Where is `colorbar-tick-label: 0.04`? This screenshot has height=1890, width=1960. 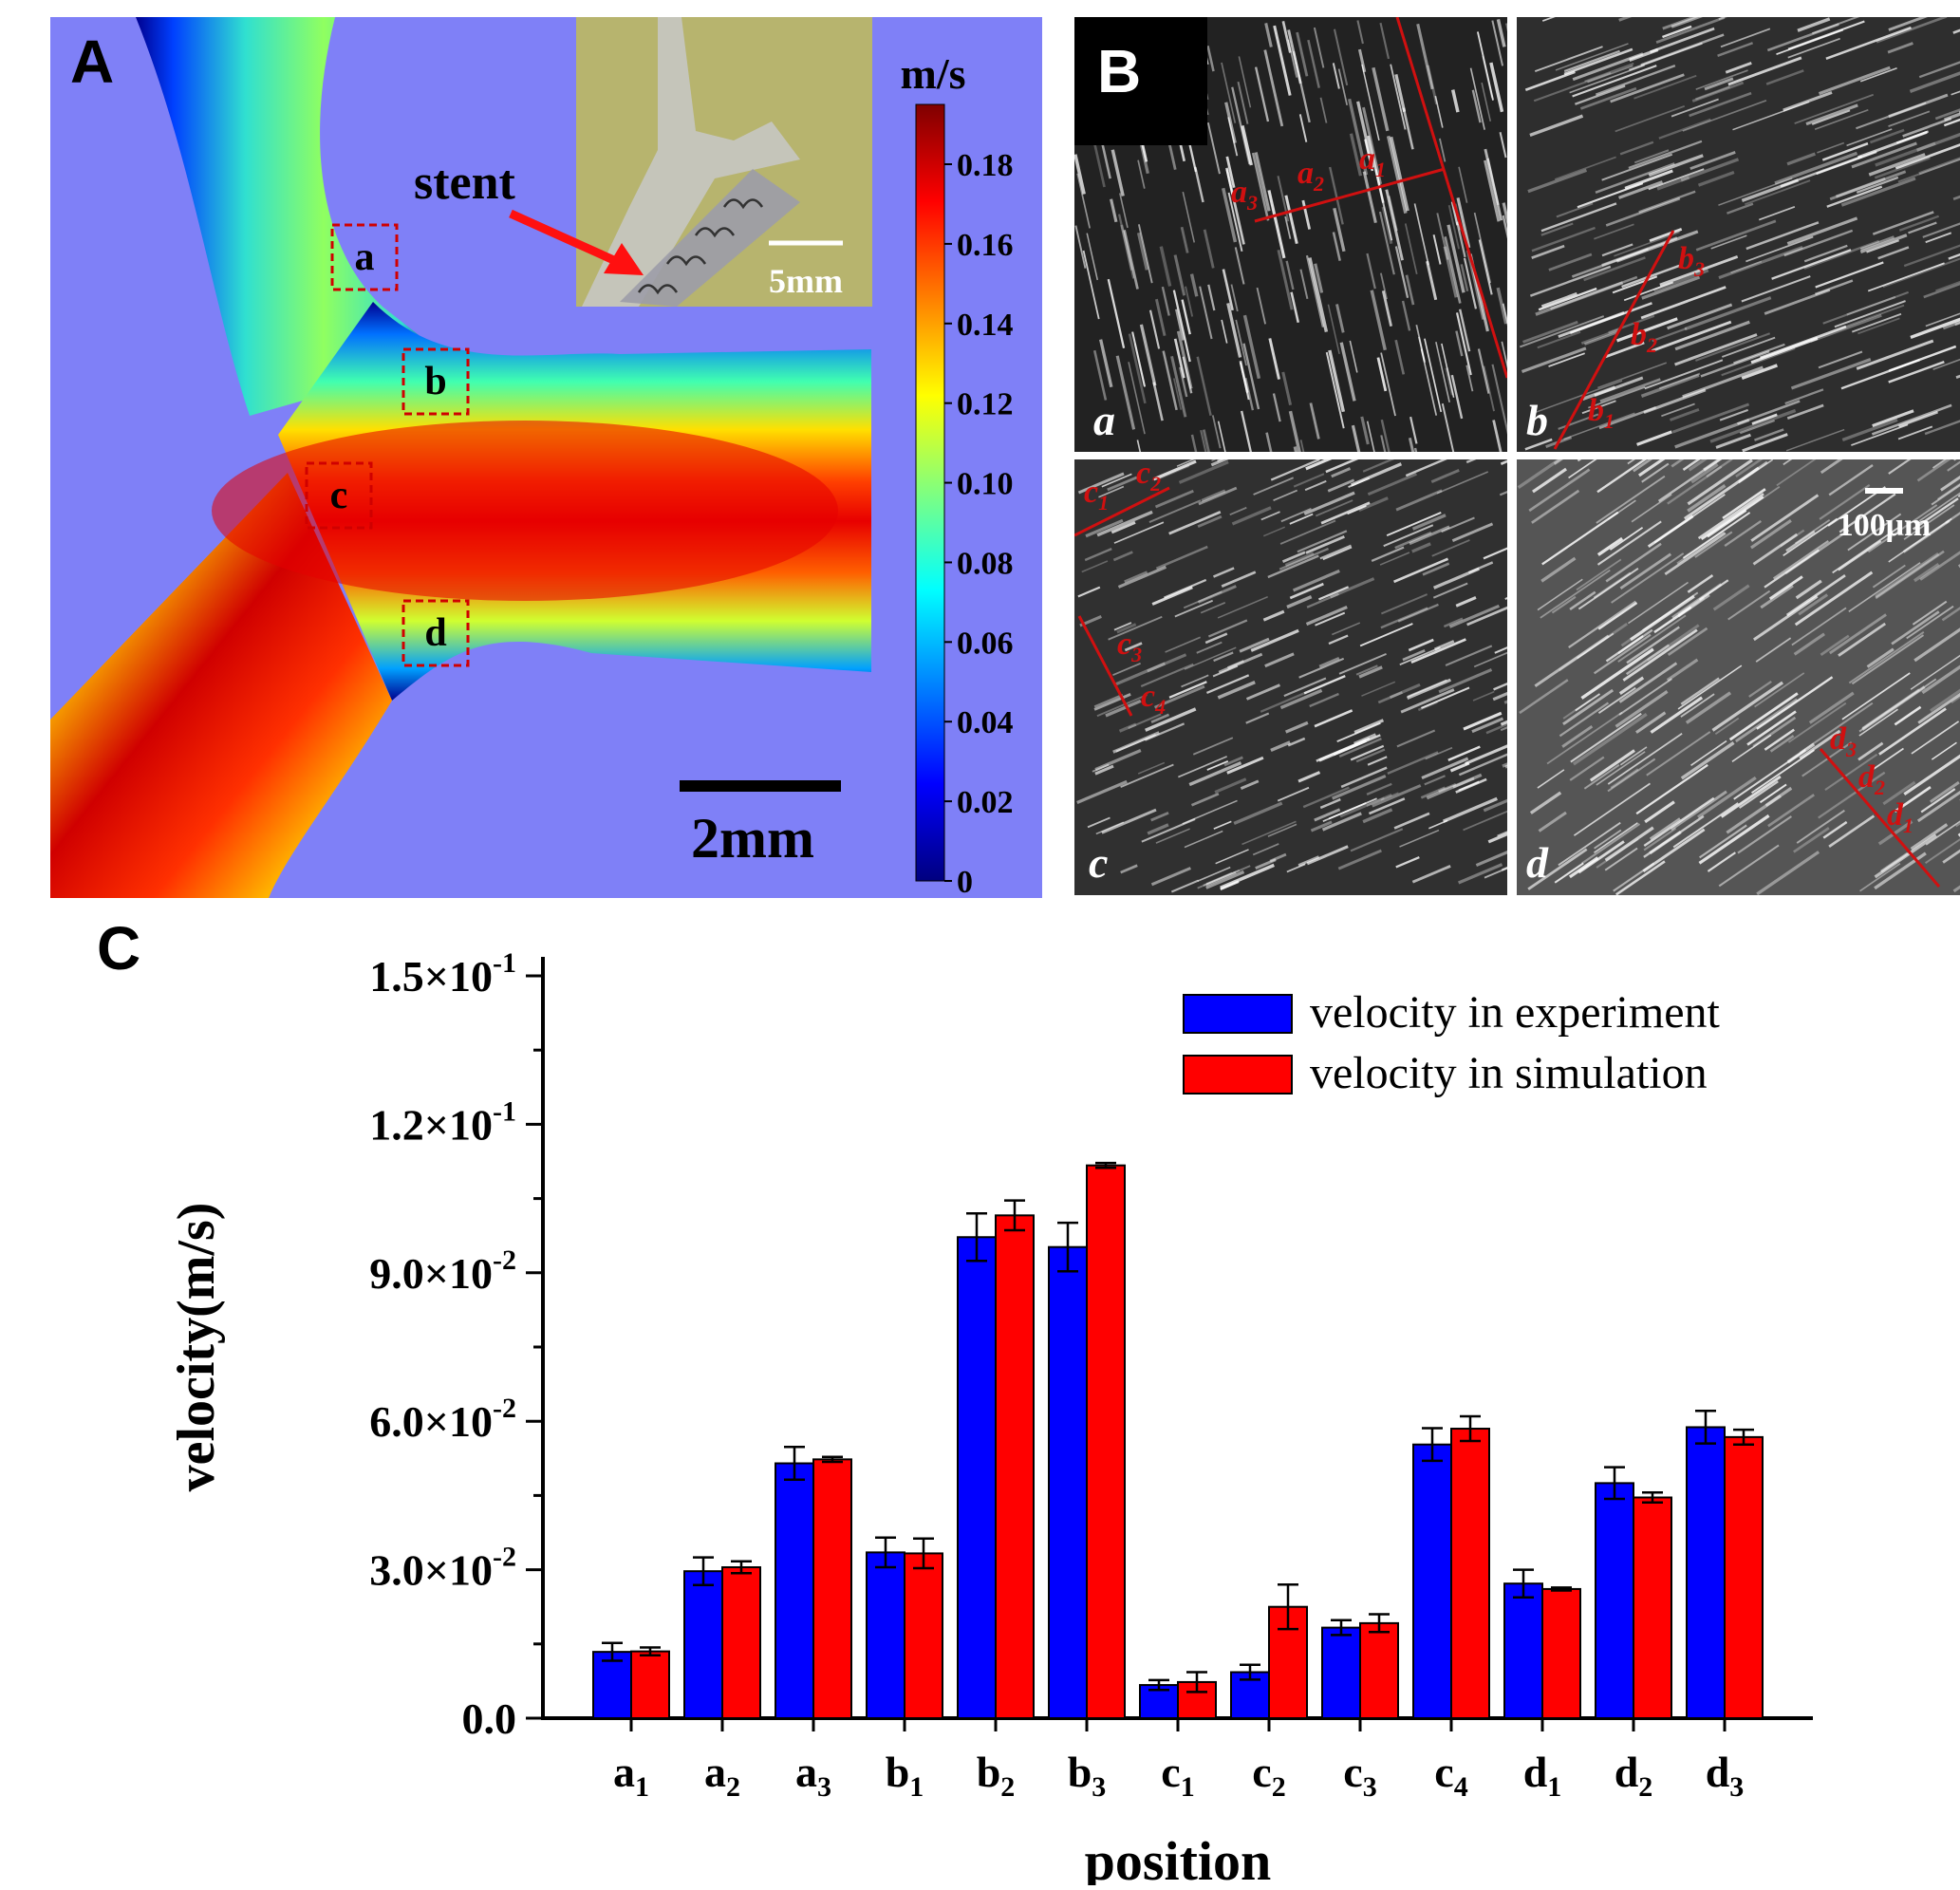
colorbar-tick-label: 0.04 is located at coordinates (985, 722).